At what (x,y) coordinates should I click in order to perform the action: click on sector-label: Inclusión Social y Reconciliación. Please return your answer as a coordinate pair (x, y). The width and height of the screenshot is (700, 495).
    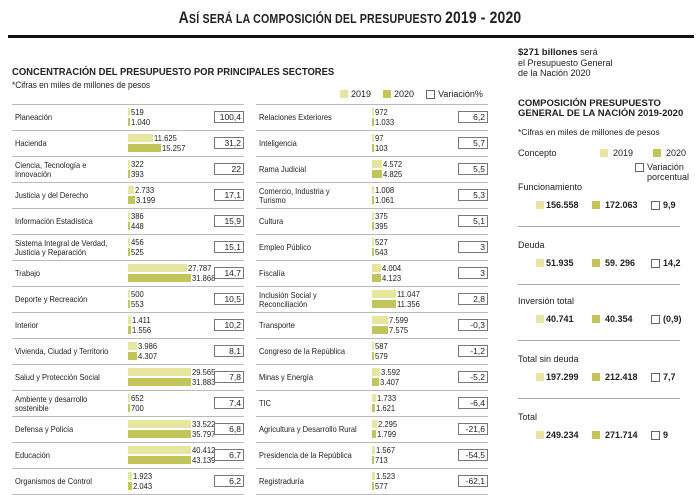
    Looking at the image, I should click on (288, 299).